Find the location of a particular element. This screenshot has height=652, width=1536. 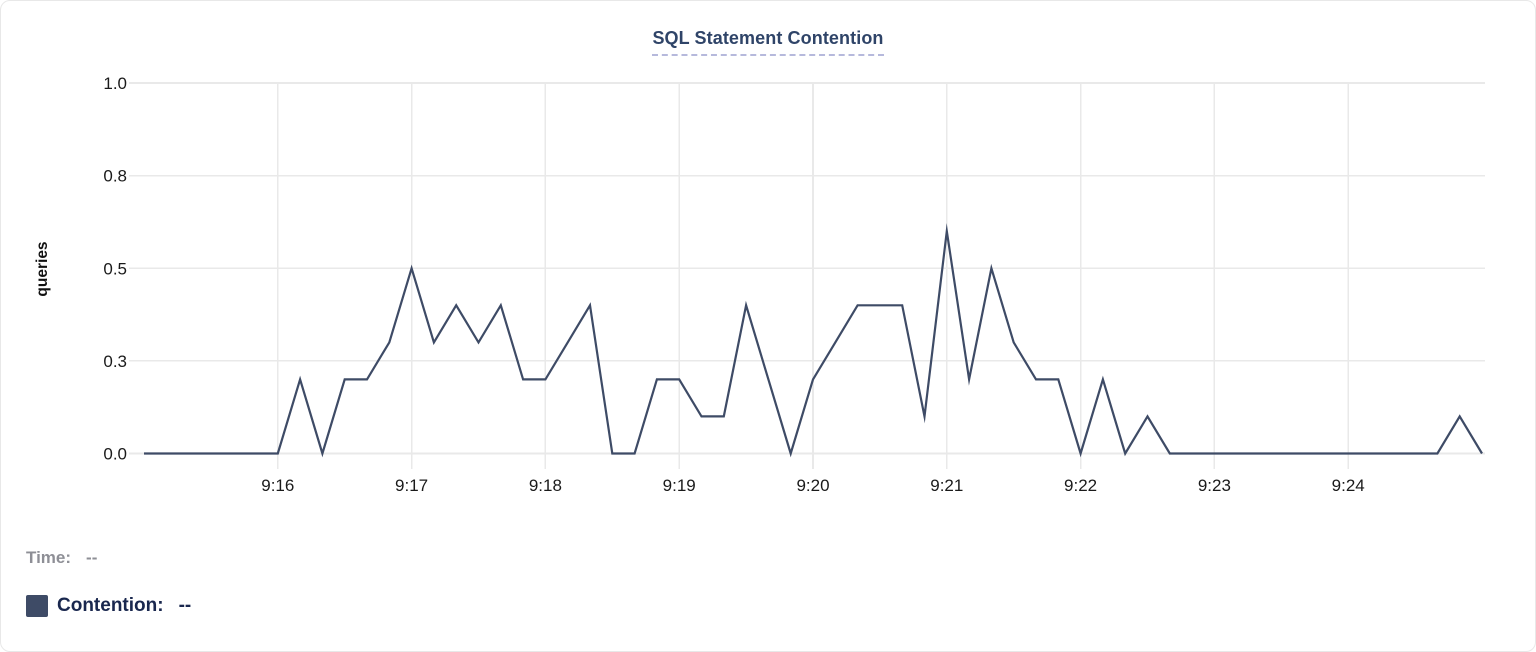

legend-contention-row: Contention: -- is located at coordinates (108, 605).